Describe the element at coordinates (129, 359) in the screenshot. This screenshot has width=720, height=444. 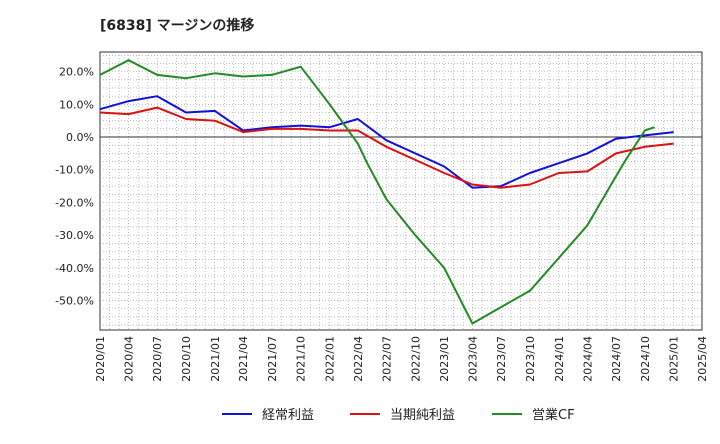
I see `x-tick-label: 2020/04` at that location.